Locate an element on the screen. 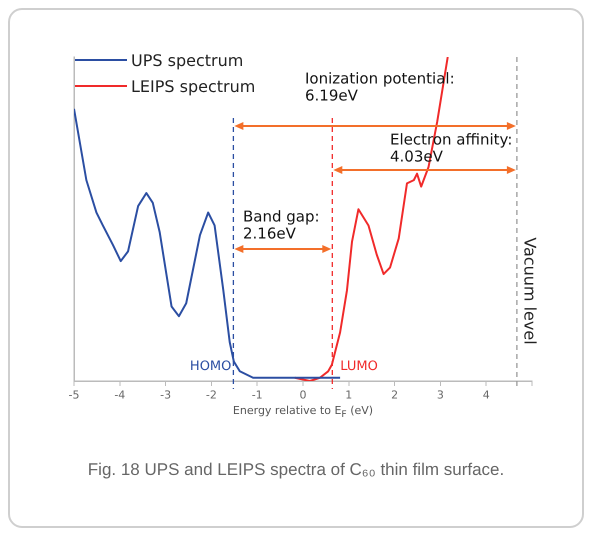 This screenshot has width=592, height=536. x-tick-label: 2 is located at coordinates (394, 395).